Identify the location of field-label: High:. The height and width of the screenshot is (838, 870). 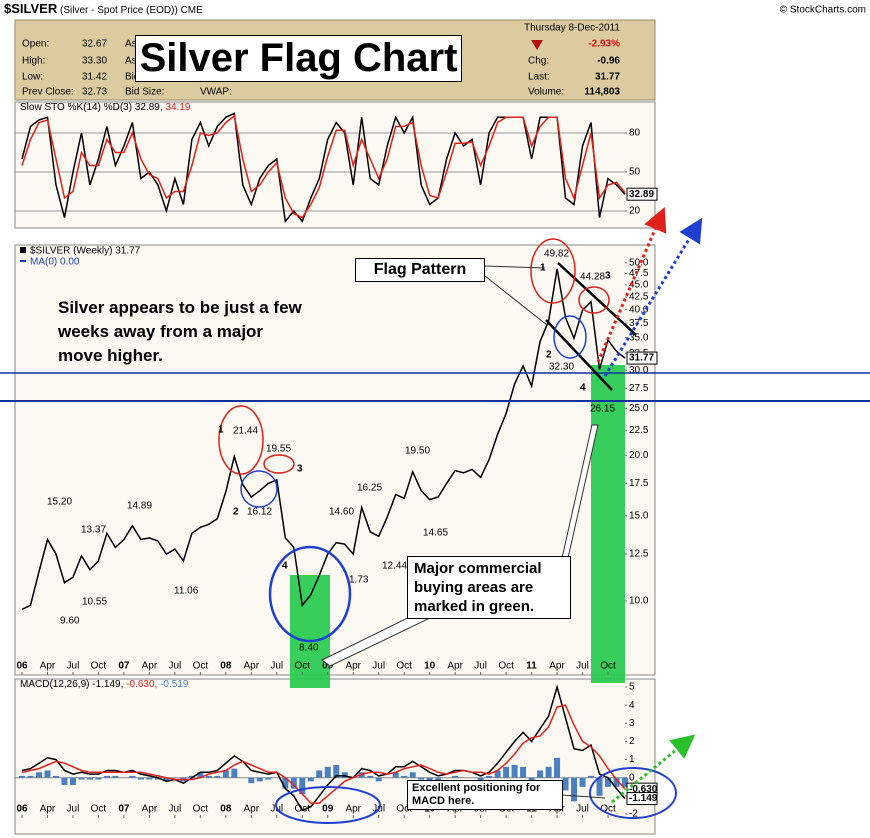
(33, 61).